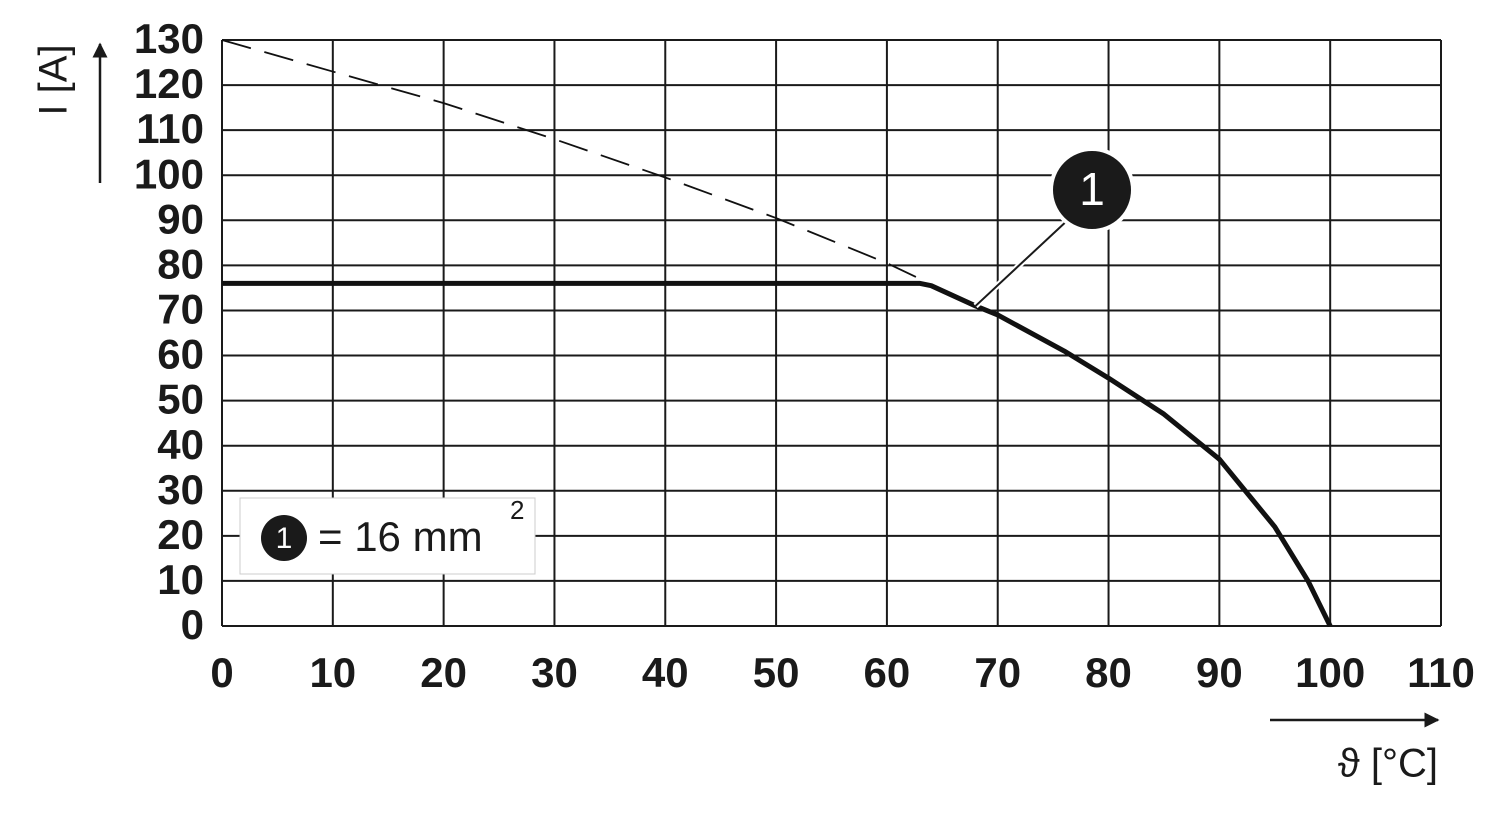 The height and width of the screenshot is (821, 1500). What do you see at coordinates (997, 672) in the screenshot?
I see `x-tick-label: 70` at bounding box center [997, 672].